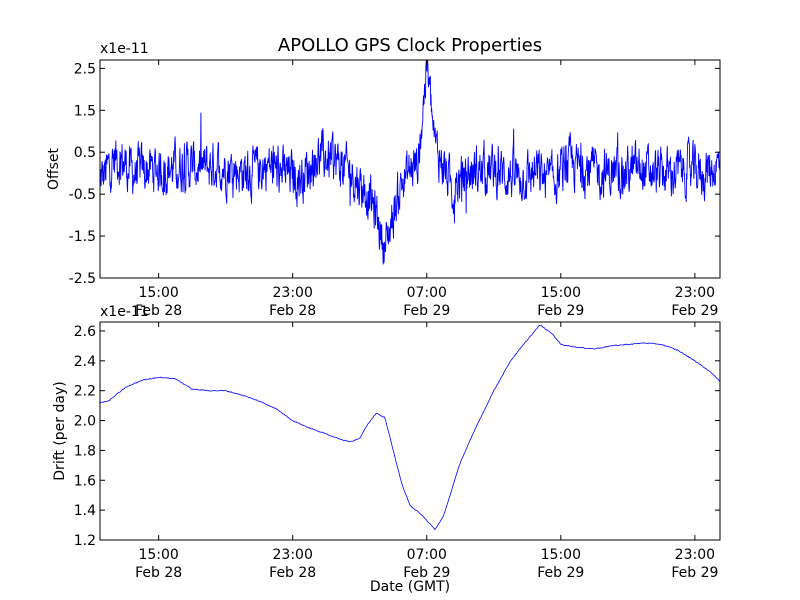 The width and height of the screenshot is (800, 600). What do you see at coordinates (410, 45) in the screenshot?
I see `chart-title: APOLLO GPS Clock Properties` at bounding box center [410, 45].